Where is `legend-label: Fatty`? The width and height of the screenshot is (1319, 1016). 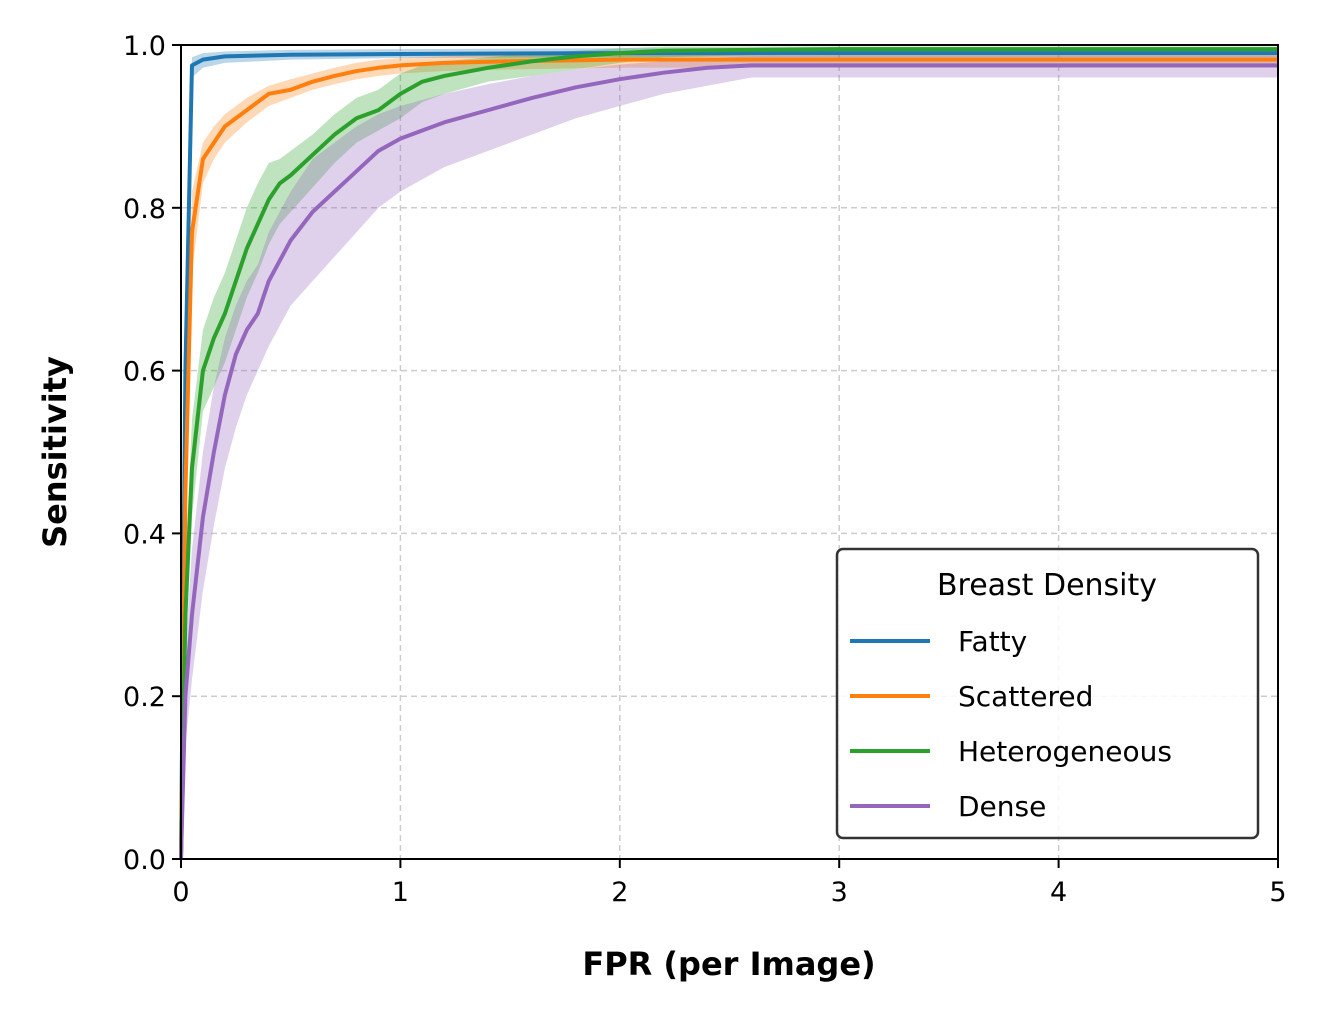 legend-label: Fatty is located at coordinates (992, 641).